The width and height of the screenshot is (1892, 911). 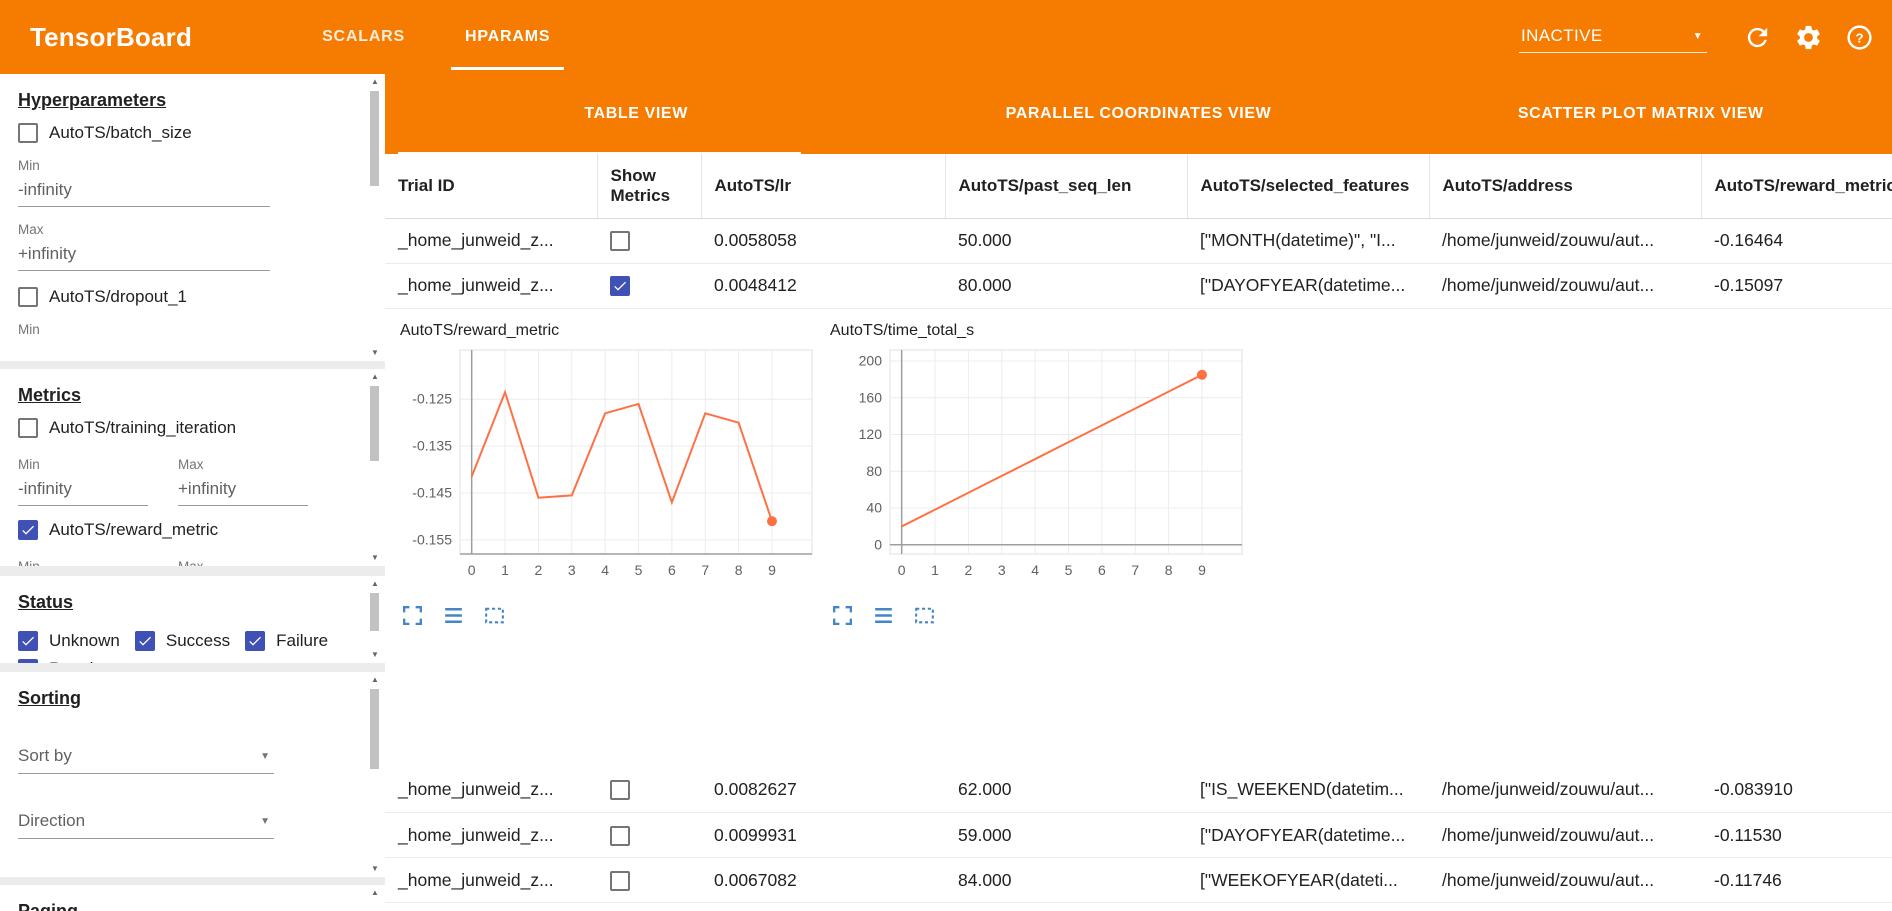 I want to click on view-tab-table-view: TABLE VIEW, so click(x=636, y=114).